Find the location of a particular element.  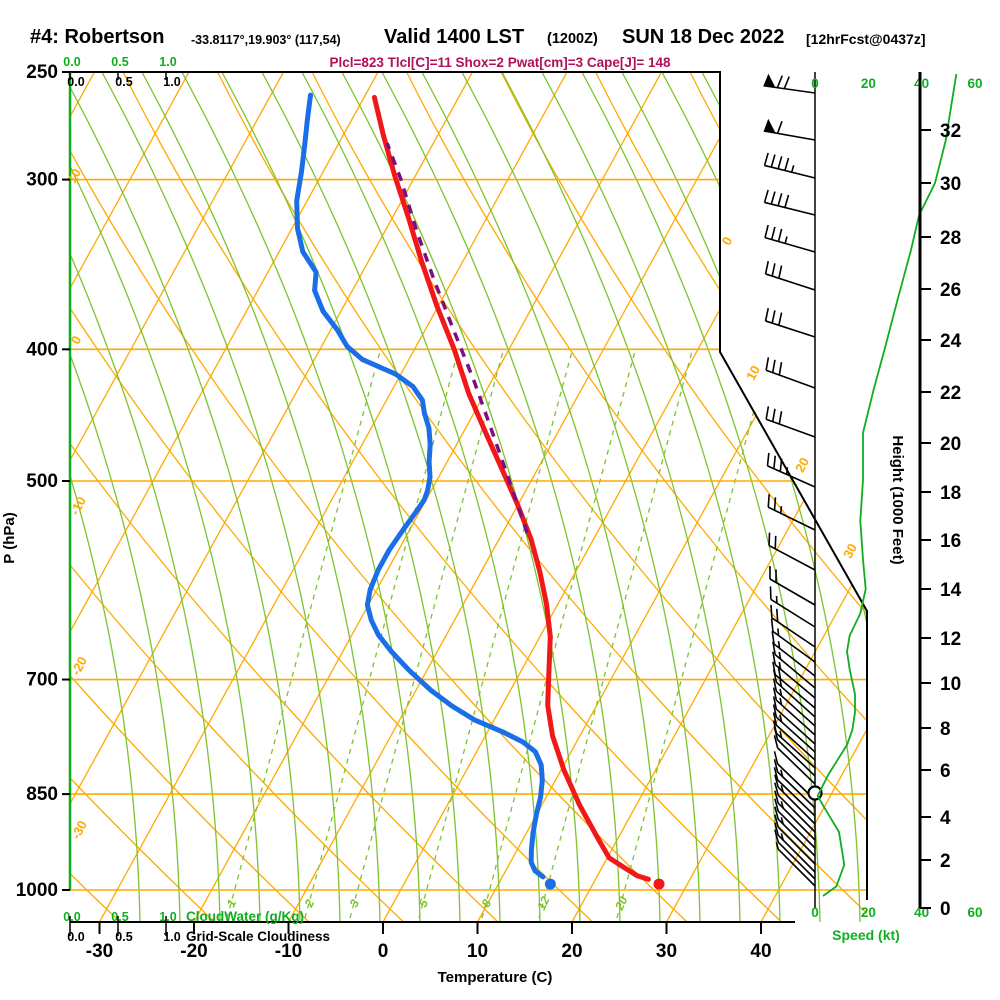

height-tick-label: 20 is located at coordinates (950, 444).